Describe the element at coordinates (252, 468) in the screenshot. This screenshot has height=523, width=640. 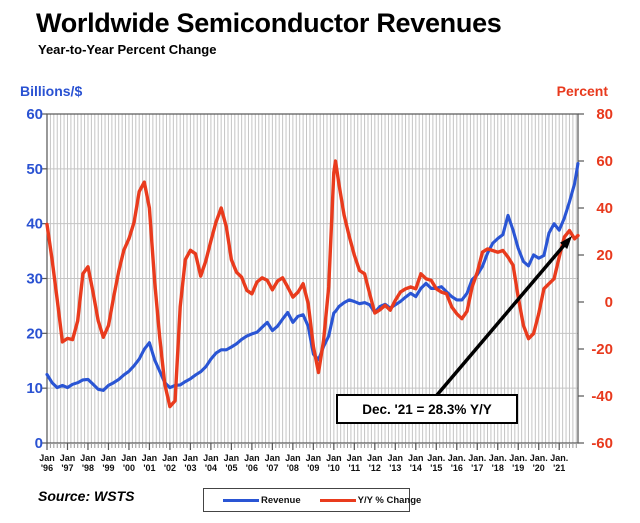
I see `x-year-label: '06` at that location.